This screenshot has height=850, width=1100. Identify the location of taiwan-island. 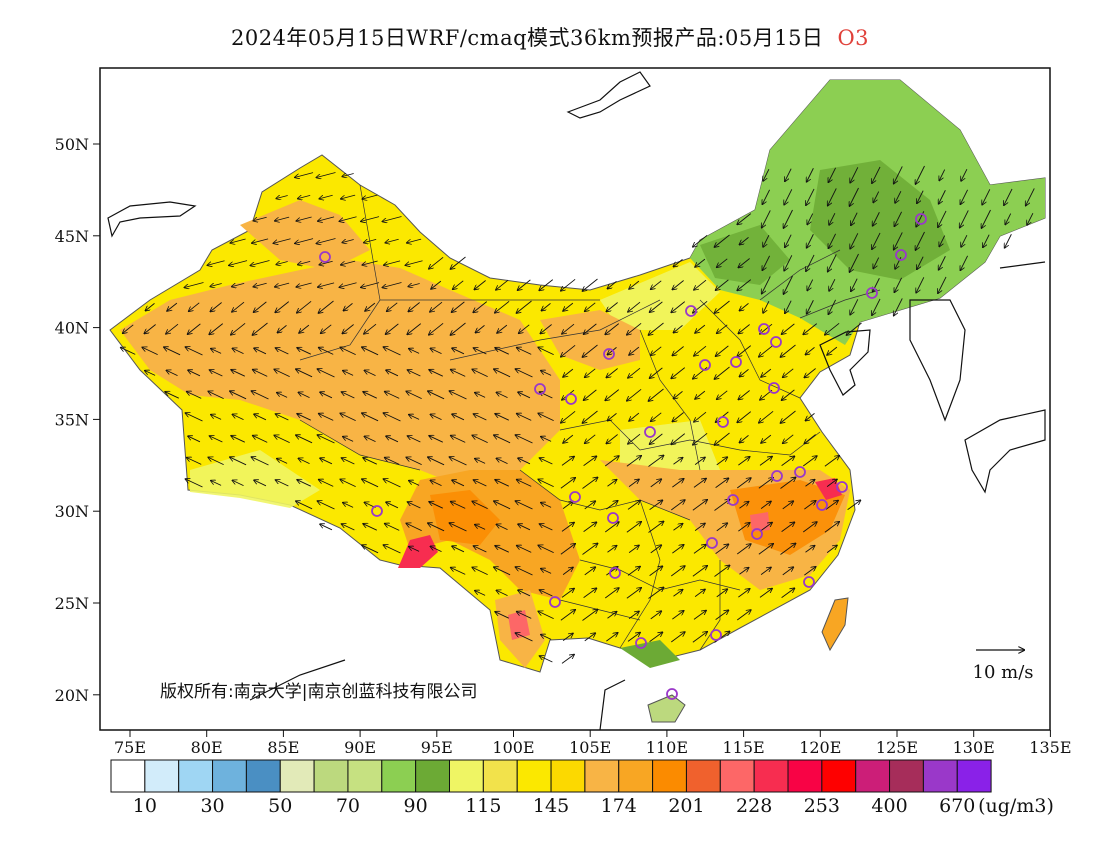
(835, 624).